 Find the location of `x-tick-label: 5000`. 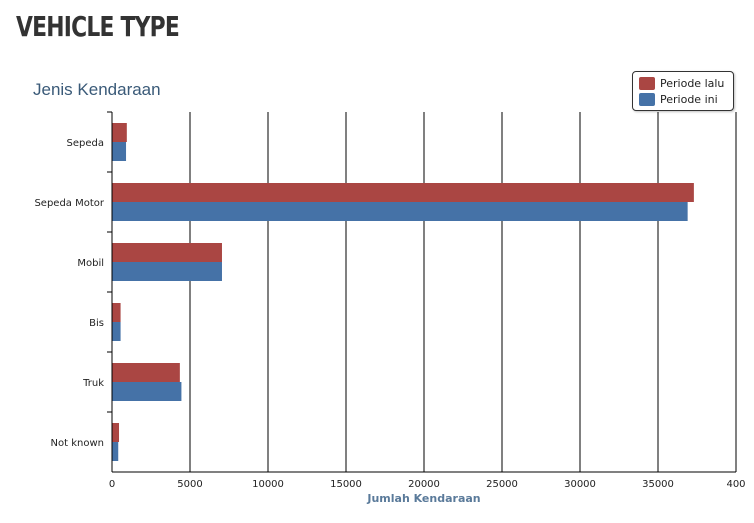

x-tick-label: 5000 is located at coordinates (189, 484).